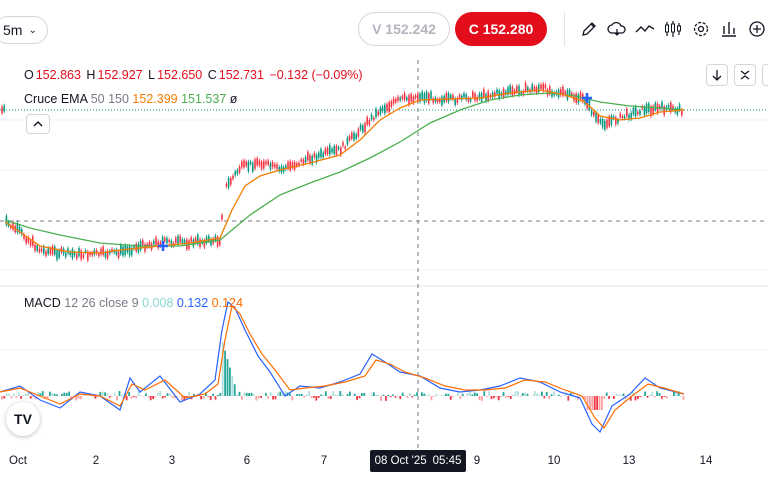  What do you see at coordinates (38, 124) in the screenshot?
I see `collapse-legend-button` at bounding box center [38, 124].